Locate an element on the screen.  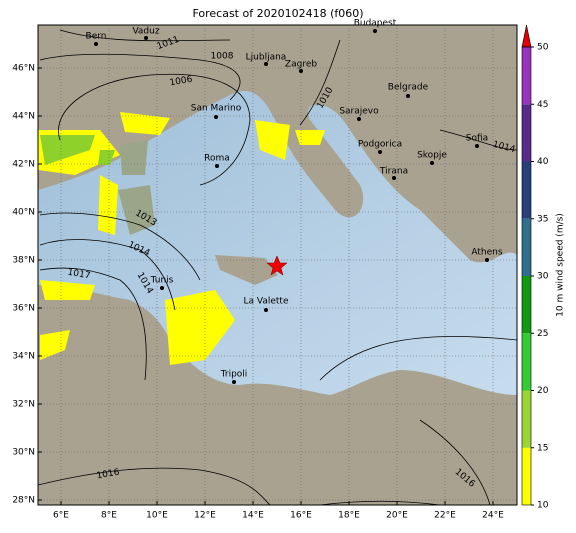
colorbar-tick-label: 15 is located at coordinates (542, 448).